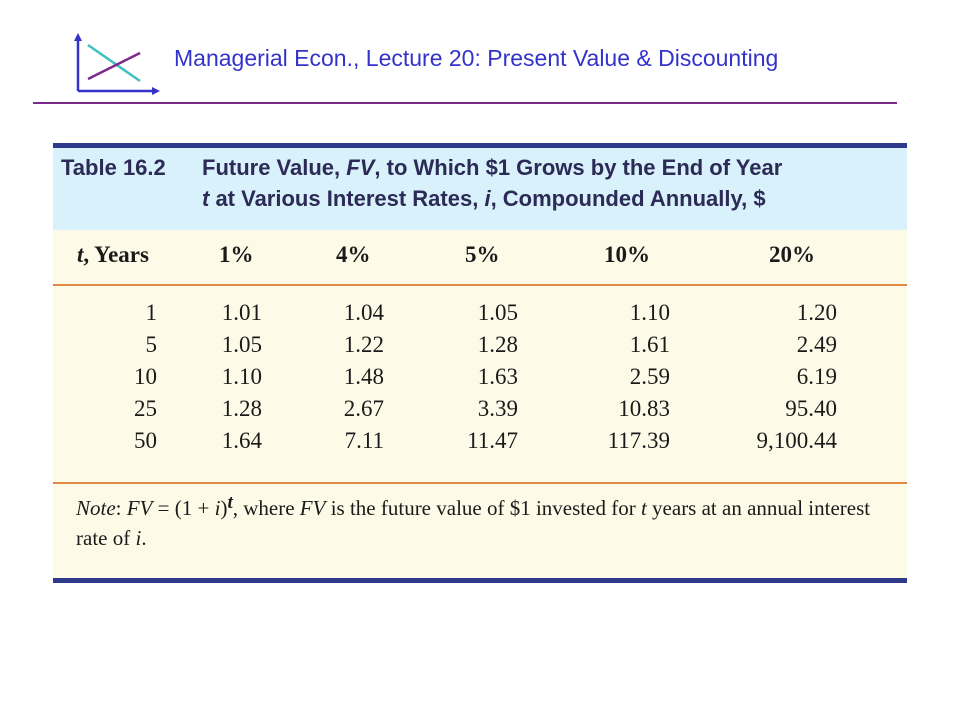 The height and width of the screenshot is (720, 960). Describe the element at coordinates (363, 312) in the screenshot. I see `value-cell: 1.04` at that location.